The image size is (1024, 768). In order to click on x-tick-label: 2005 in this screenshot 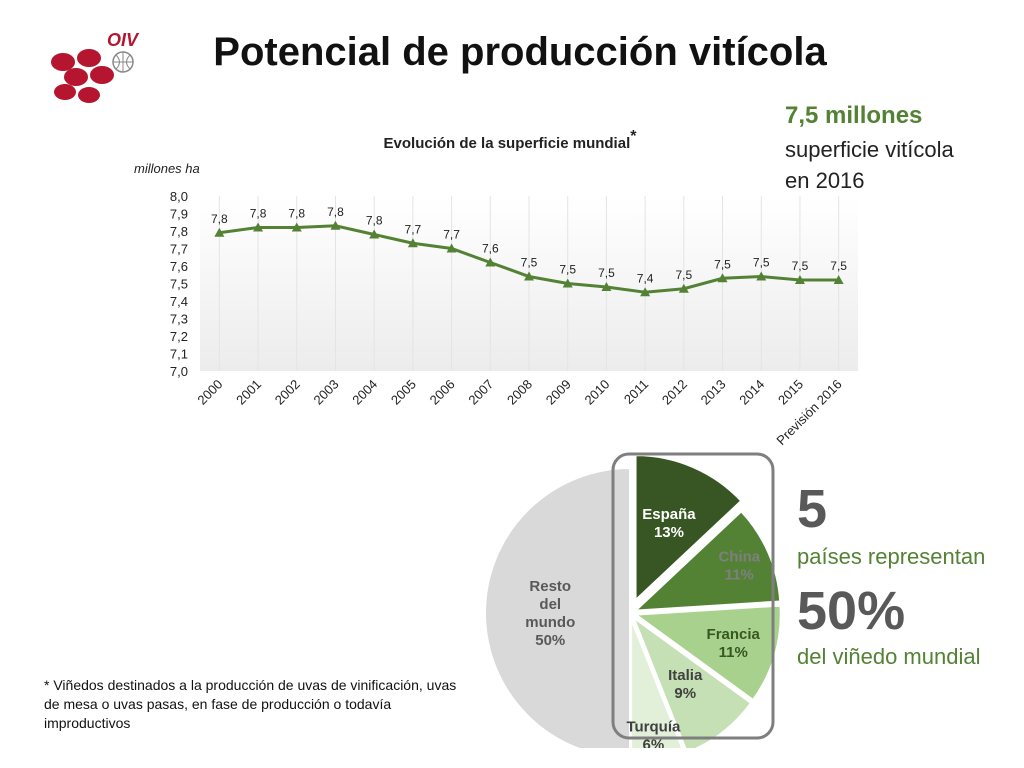, I will do `click(403, 392)`.